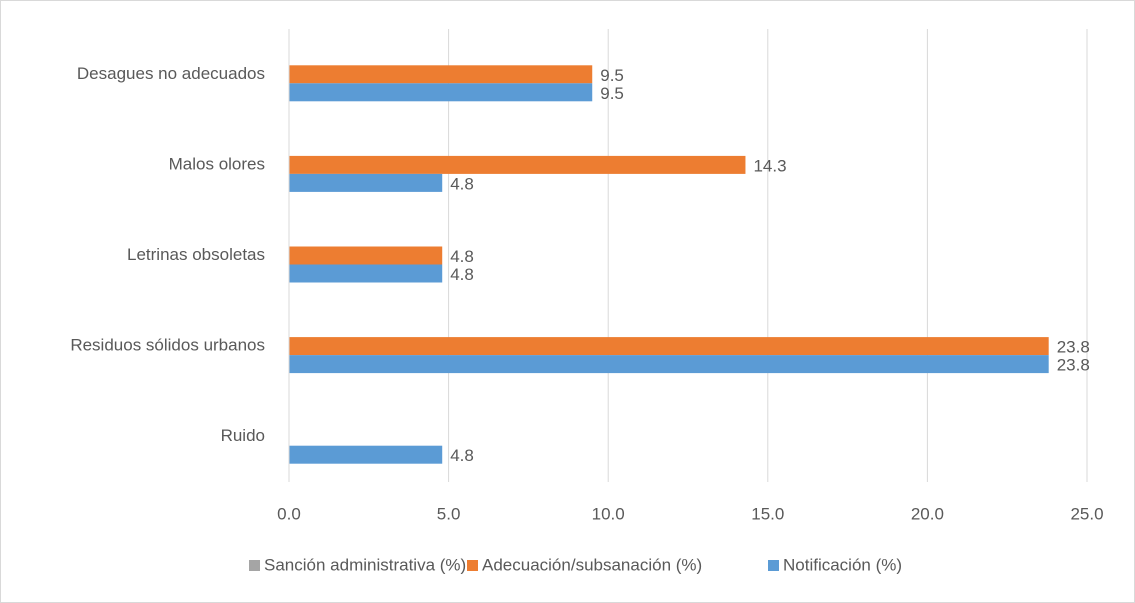 The image size is (1135, 603). I want to click on x-tick-label: 5.0, so click(449, 513).